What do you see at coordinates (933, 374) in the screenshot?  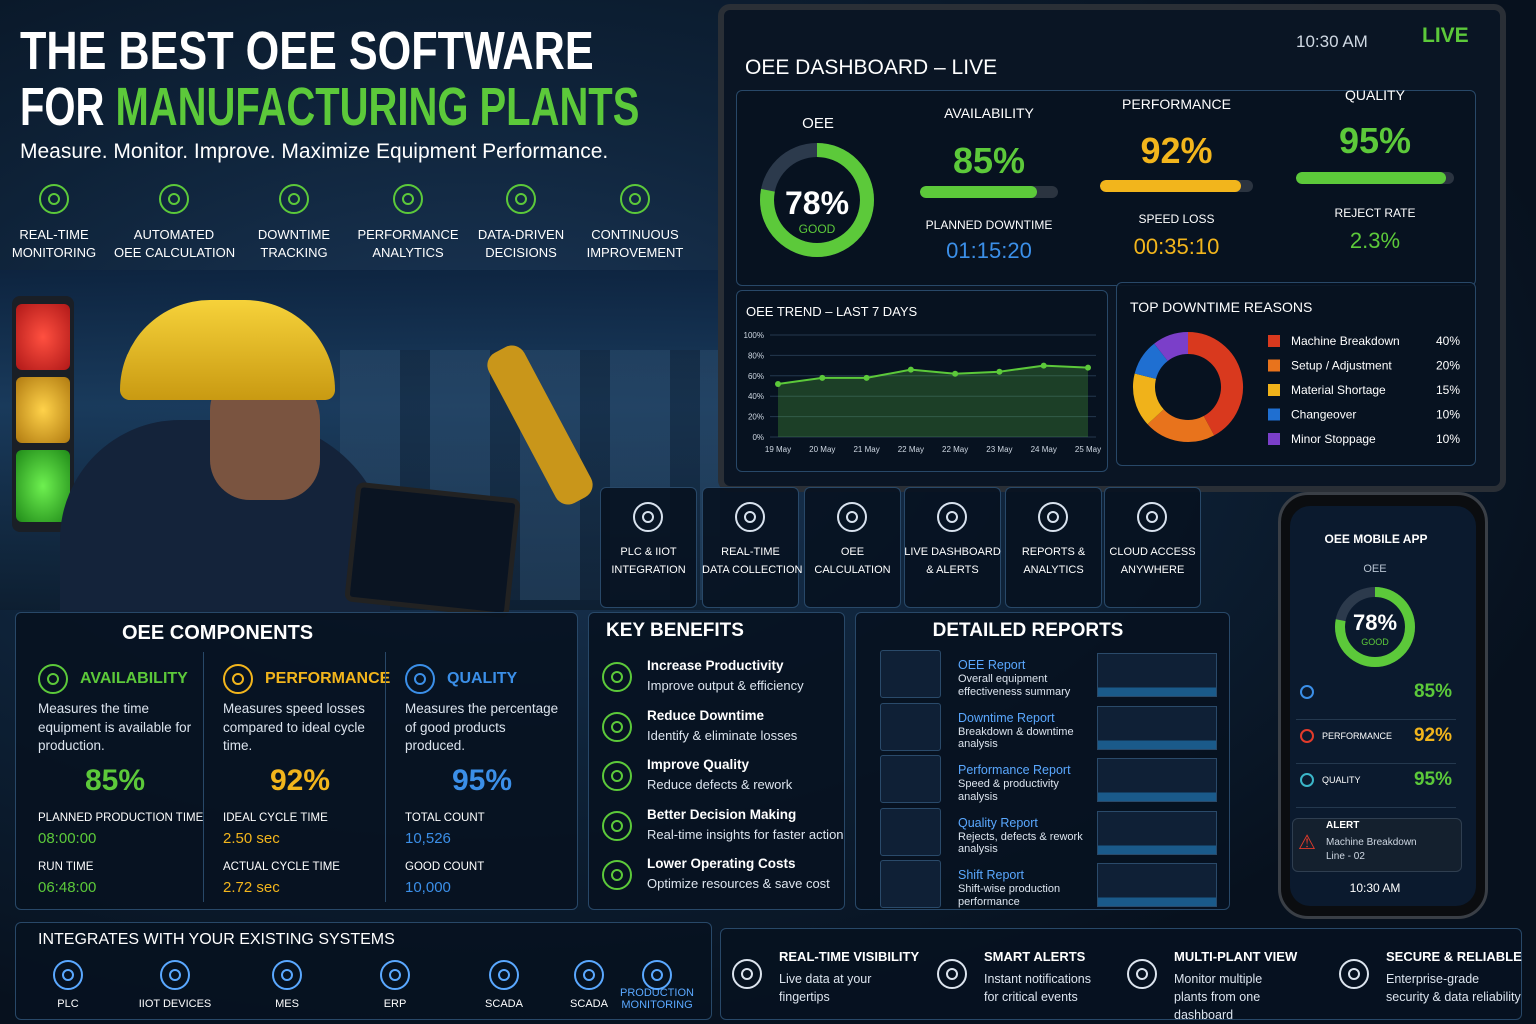 I see `trend-line` at bounding box center [933, 374].